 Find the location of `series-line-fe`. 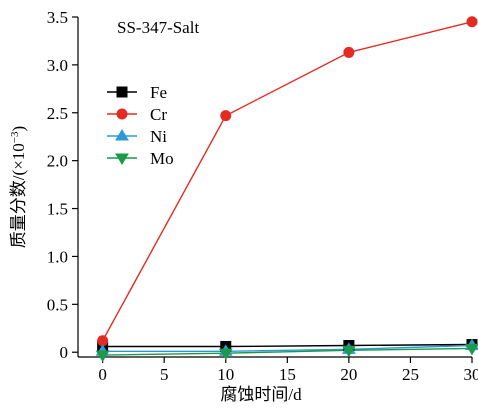

series-line-fe is located at coordinates (287, 346).